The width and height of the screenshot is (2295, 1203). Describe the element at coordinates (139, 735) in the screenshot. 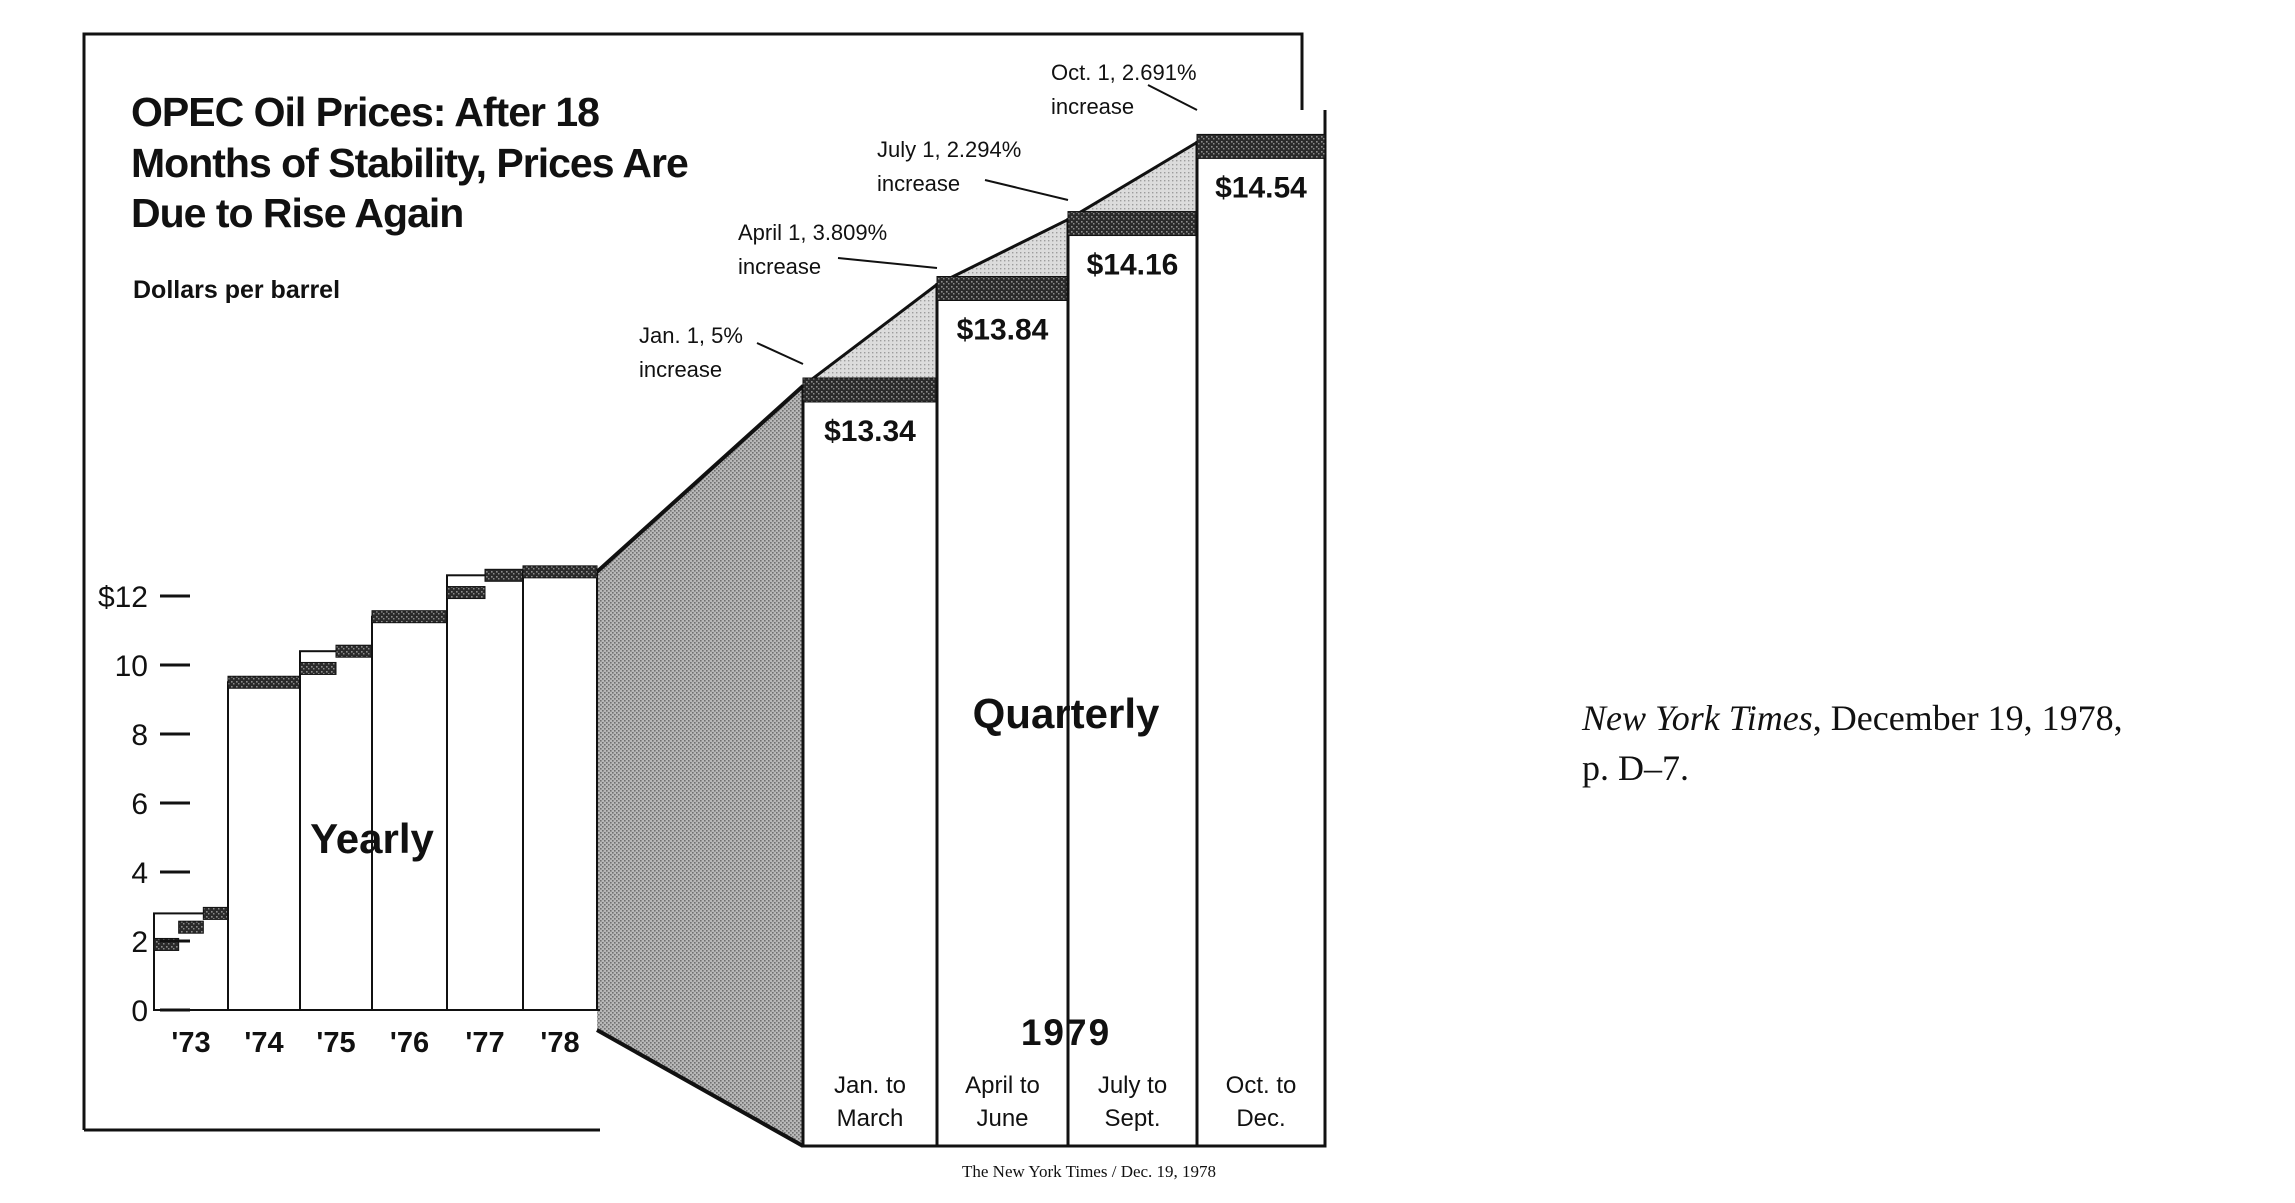

I see `y-tick-label: 8` at that location.